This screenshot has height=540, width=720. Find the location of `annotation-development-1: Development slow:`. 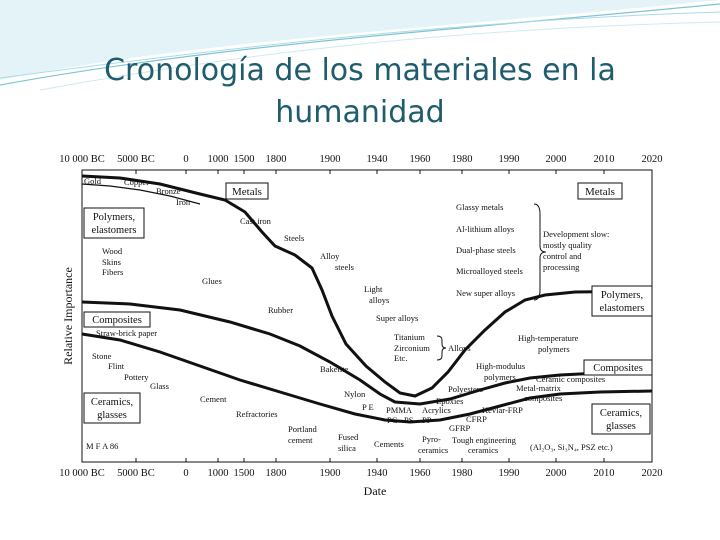

annotation-development-1: Development slow: is located at coordinates (576, 234).